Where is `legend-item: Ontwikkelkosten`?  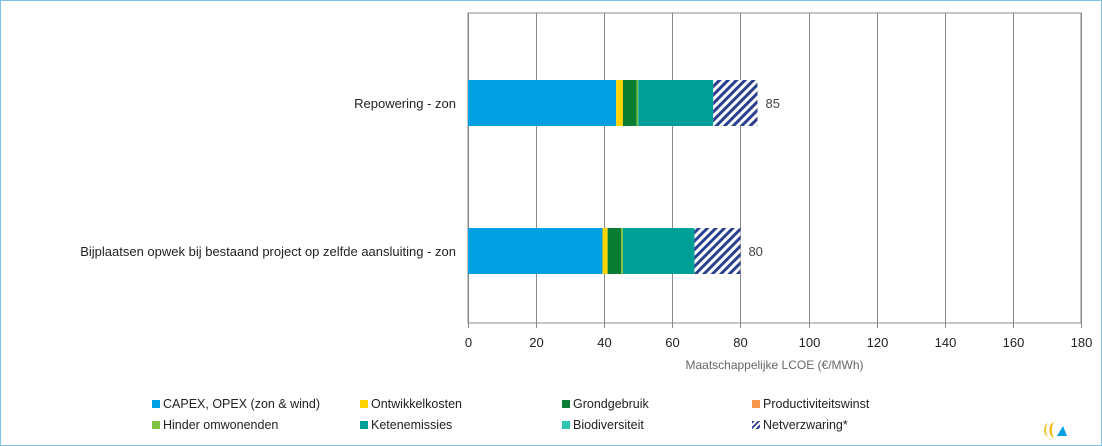 legend-item: Ontwikkelkosten is located at coordinates (411, 404).